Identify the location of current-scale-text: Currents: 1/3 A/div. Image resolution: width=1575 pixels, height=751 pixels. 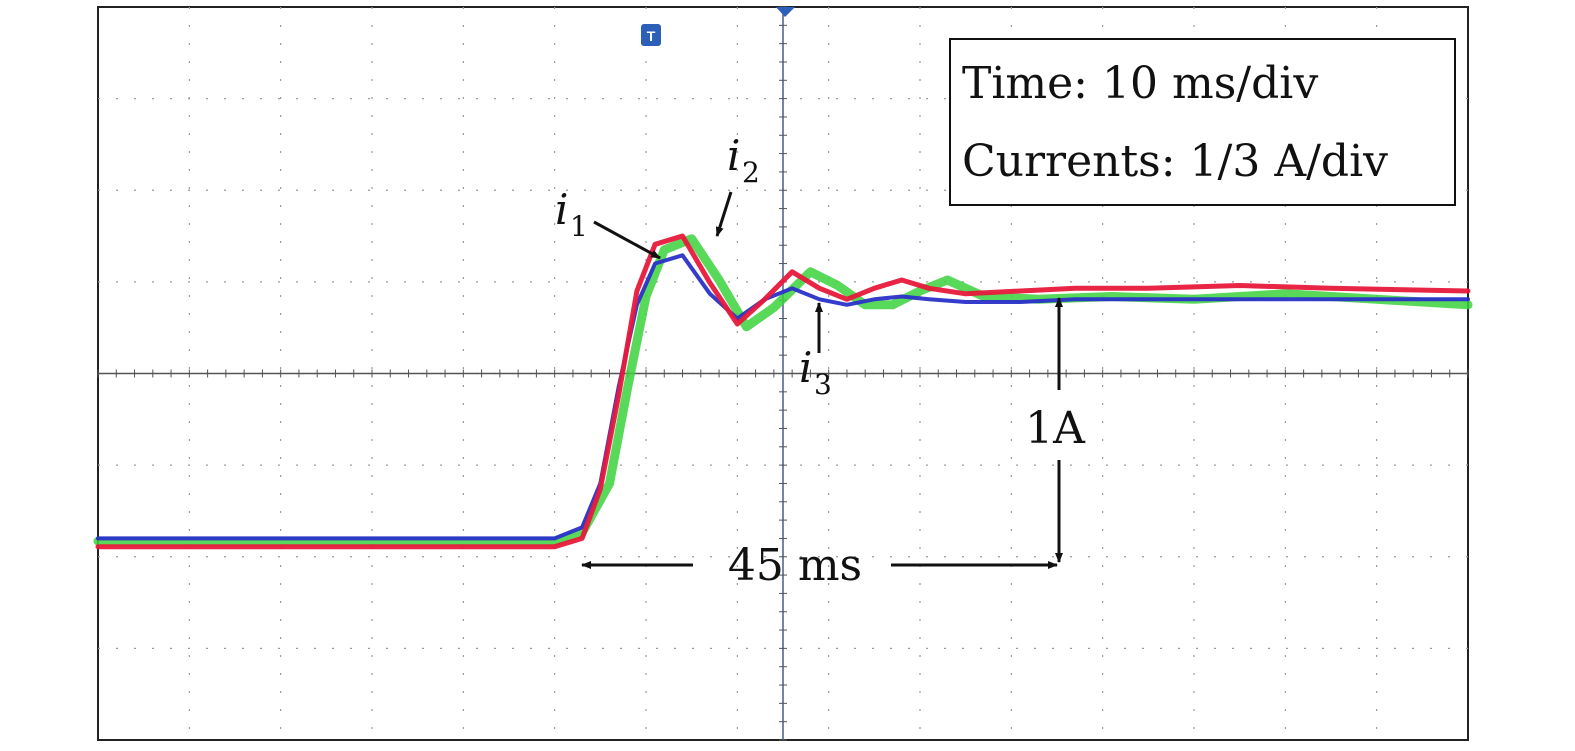
(1175, 161).